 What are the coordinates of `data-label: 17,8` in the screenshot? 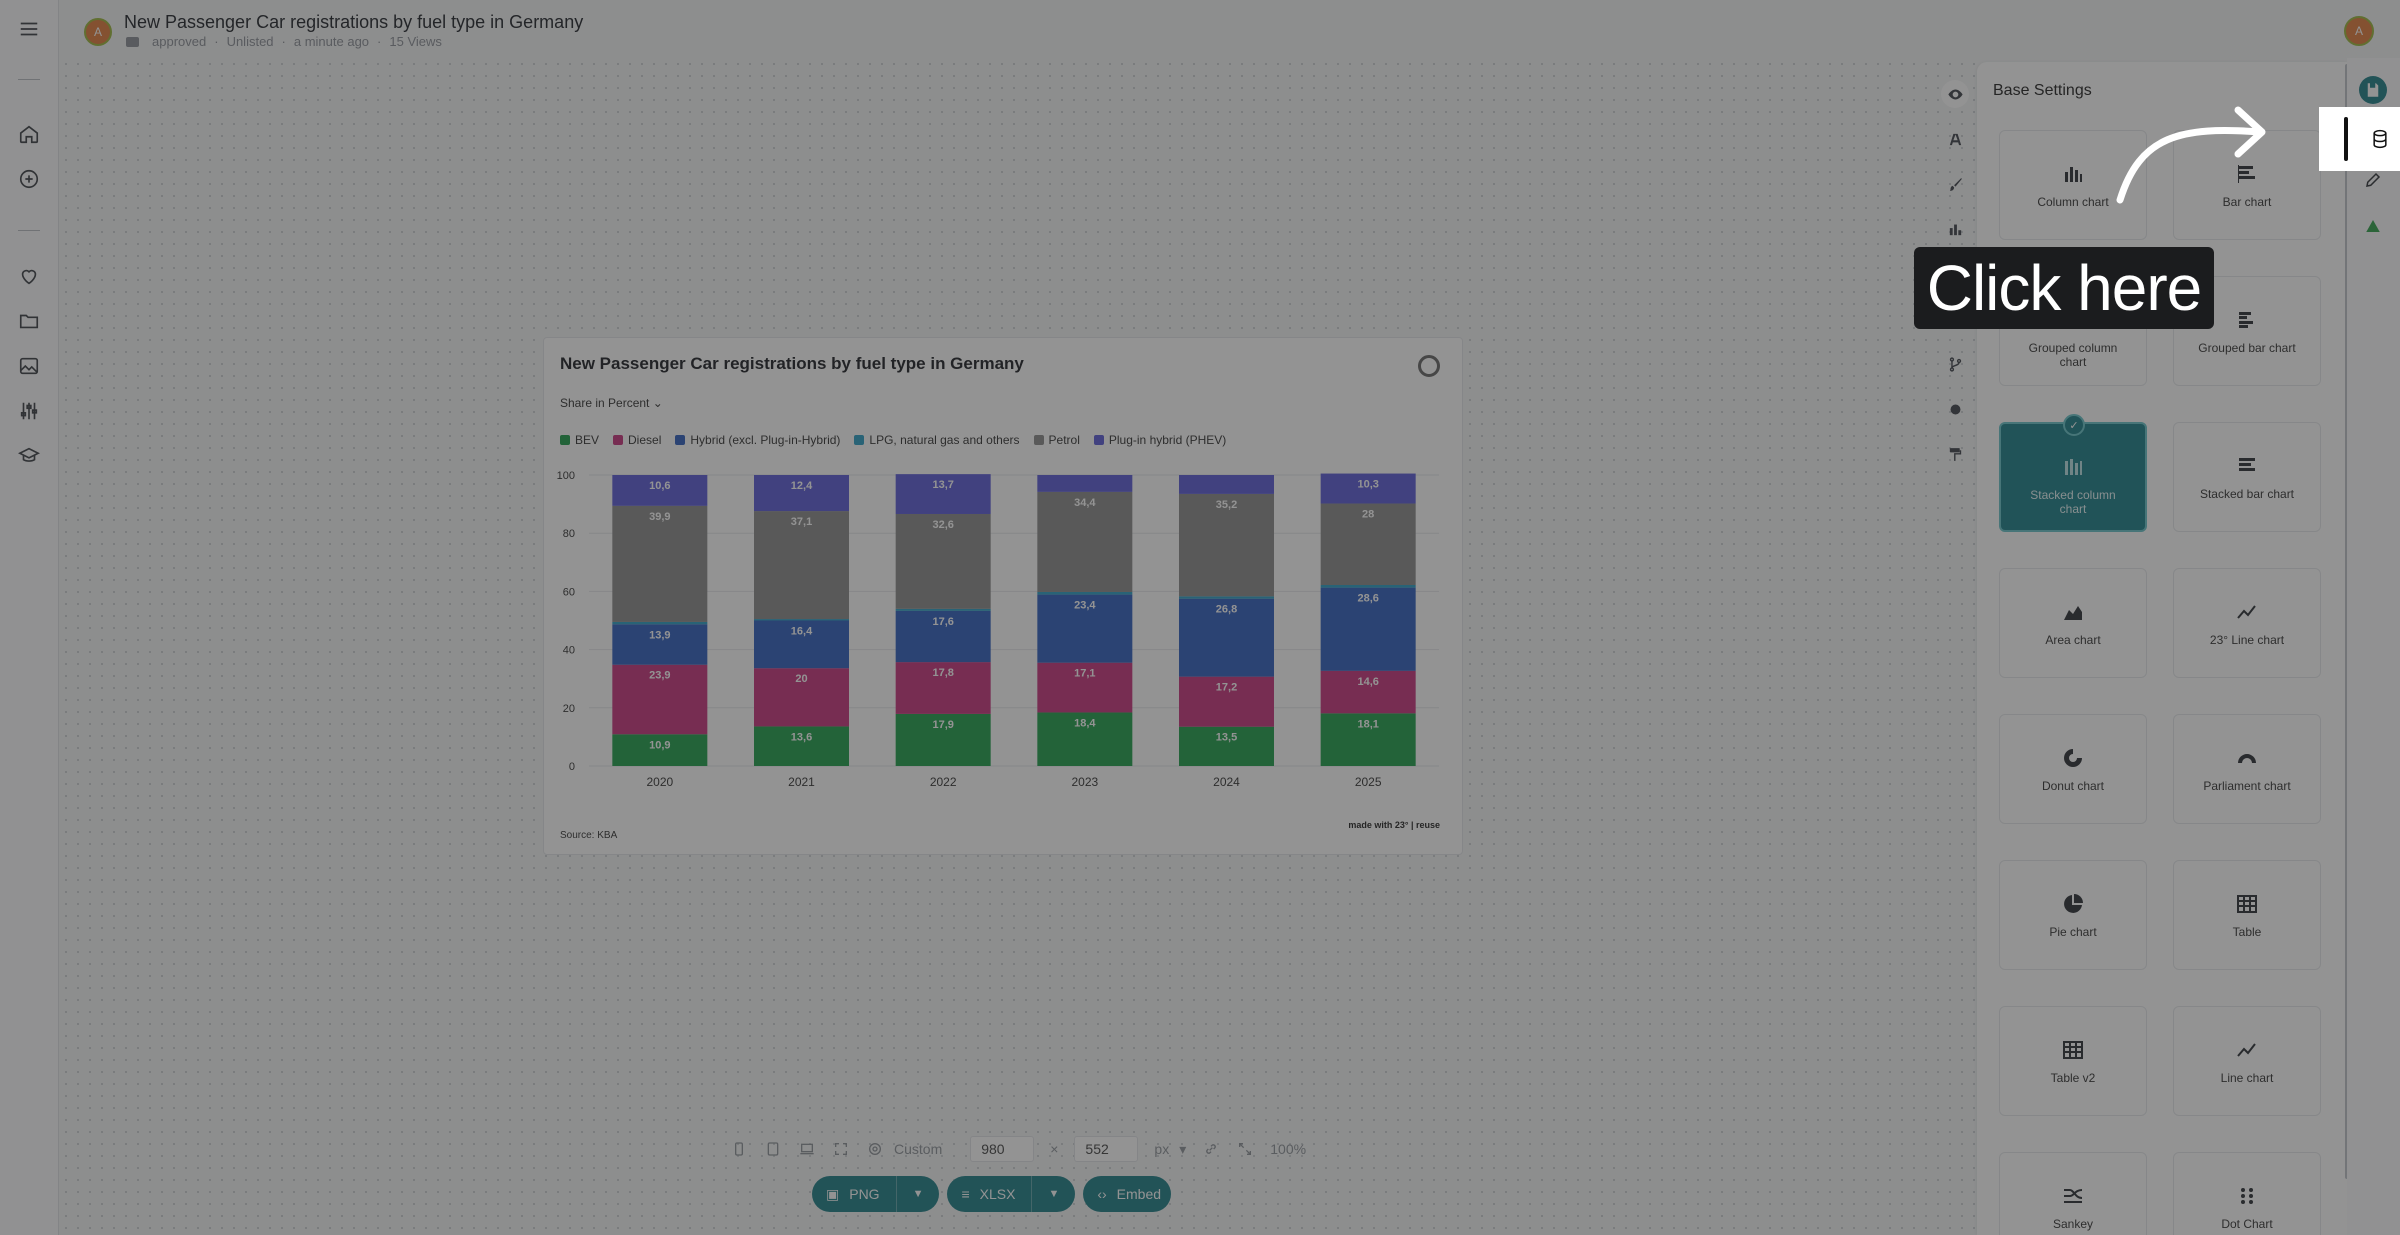 It's located at (942, 673).